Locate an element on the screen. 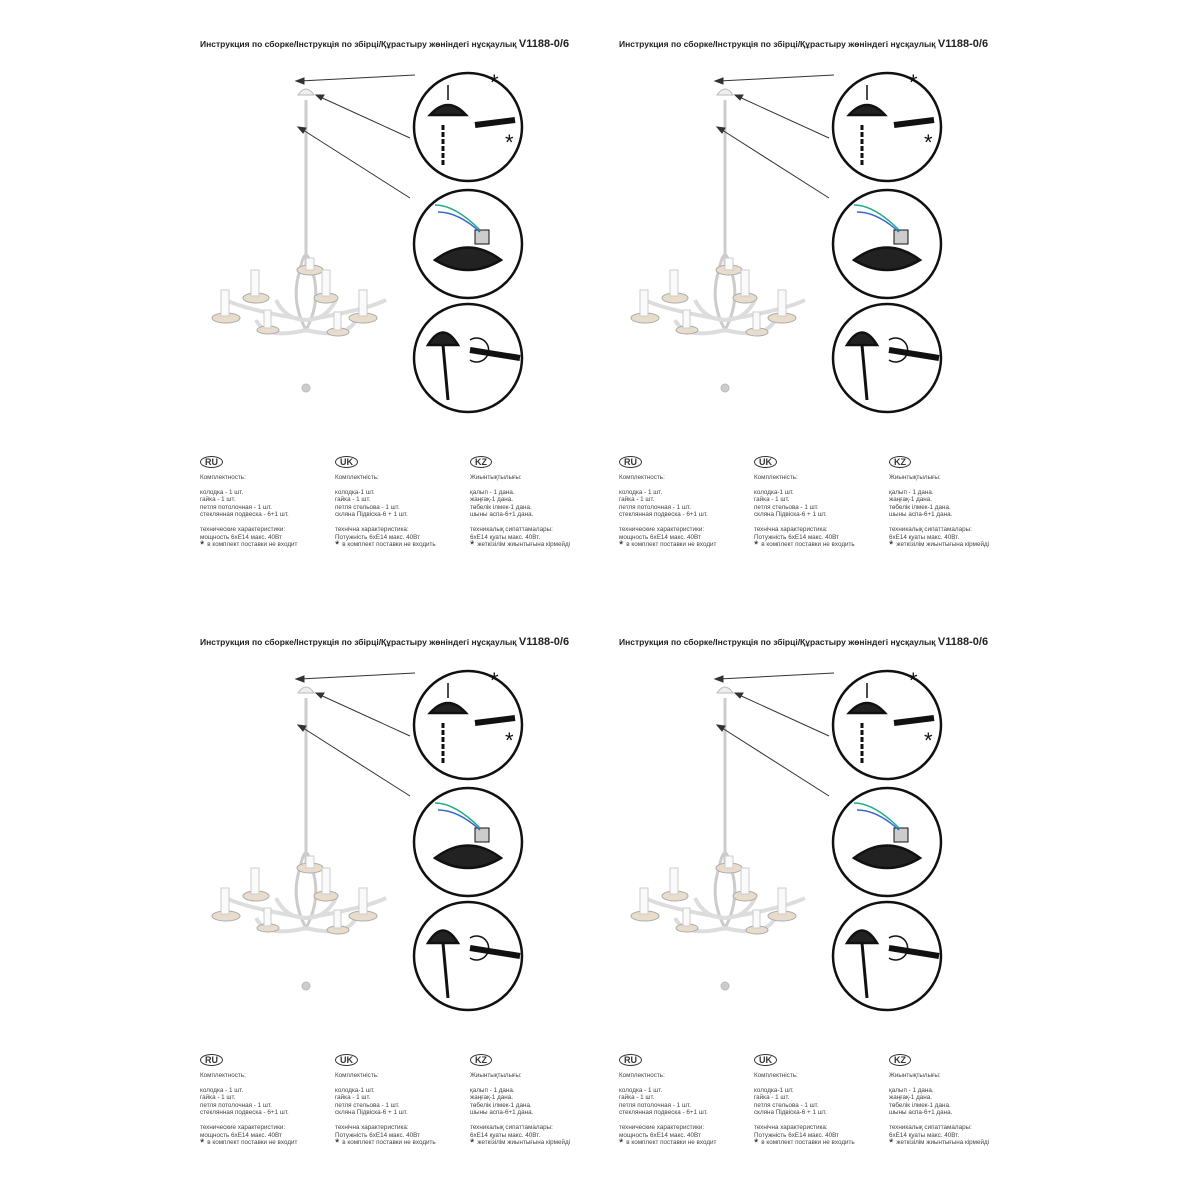 This screenshot has width=1200, height=1200. item: жаңғақ-1 дана. is located at coordinates (910, 500).